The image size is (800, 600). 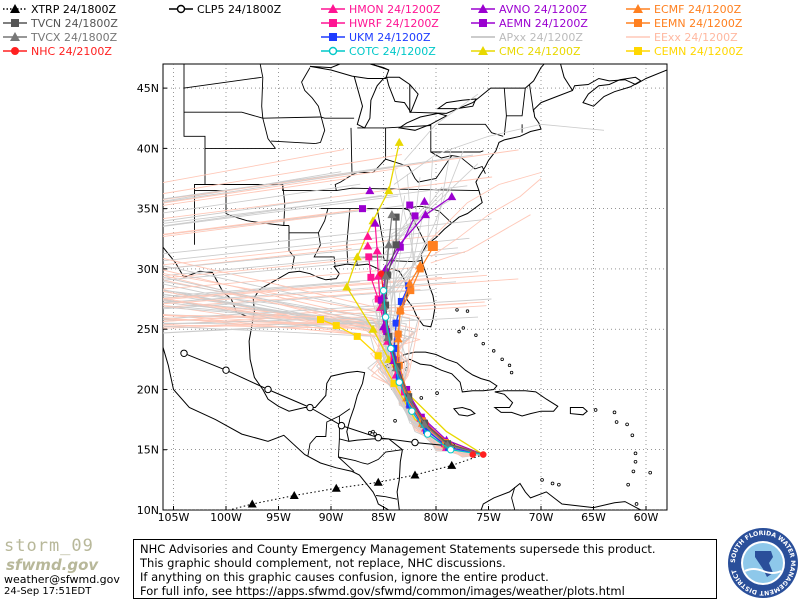 I want to click on legend-entry: CEMN 24/1200Z, so click(x=684, y=51).